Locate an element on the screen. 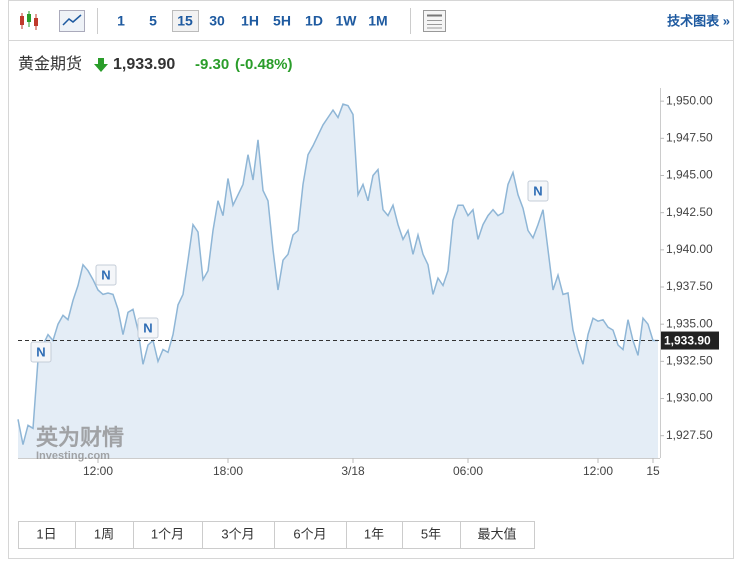 This screenshot has width=742, height=566. current-price-label: 1,933.90 is located at coordinates (687, 341).